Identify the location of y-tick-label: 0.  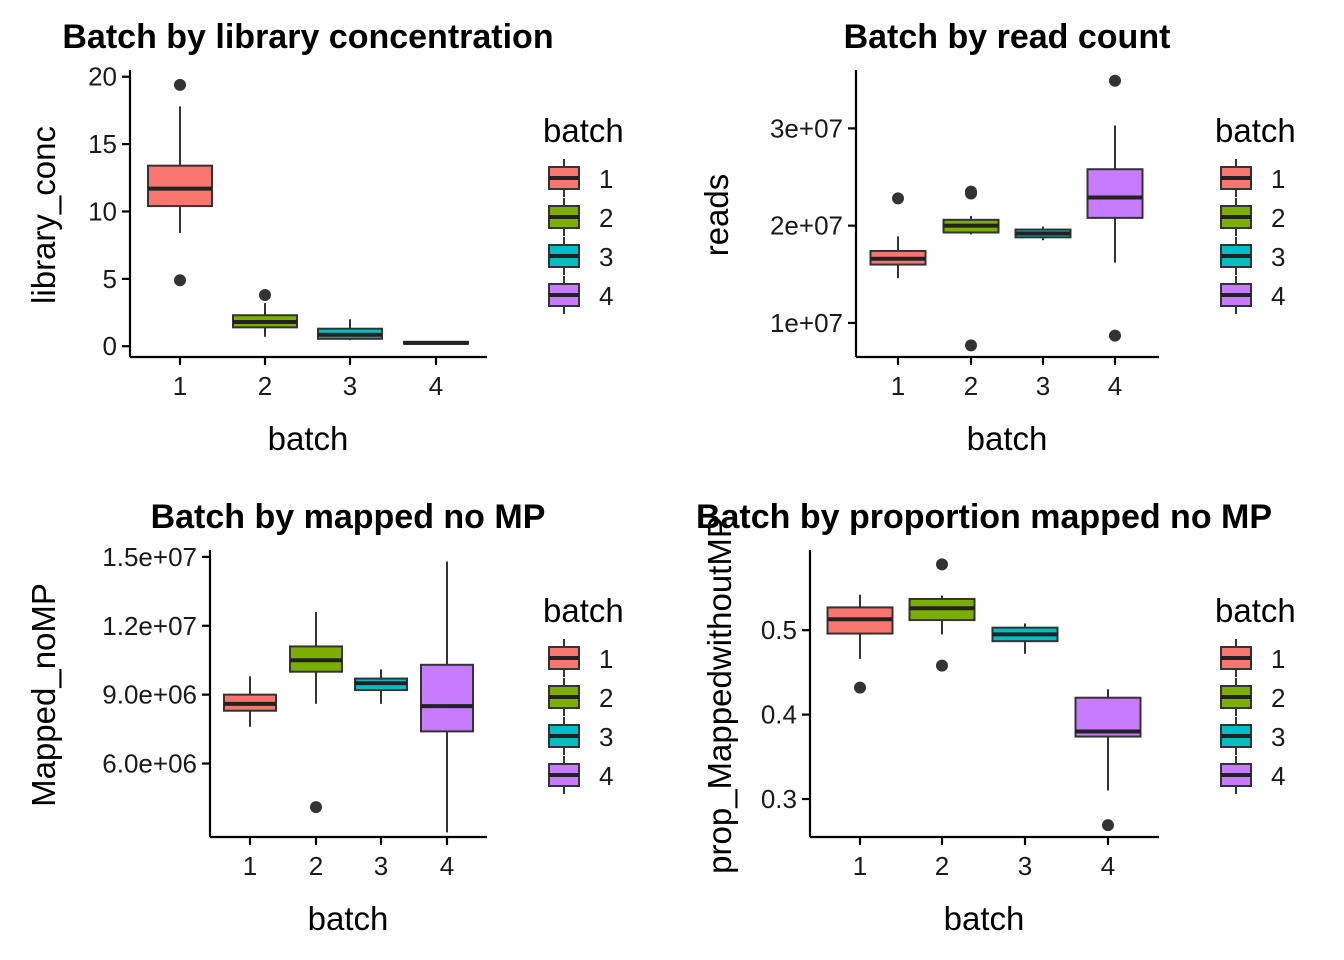
(110, 346).